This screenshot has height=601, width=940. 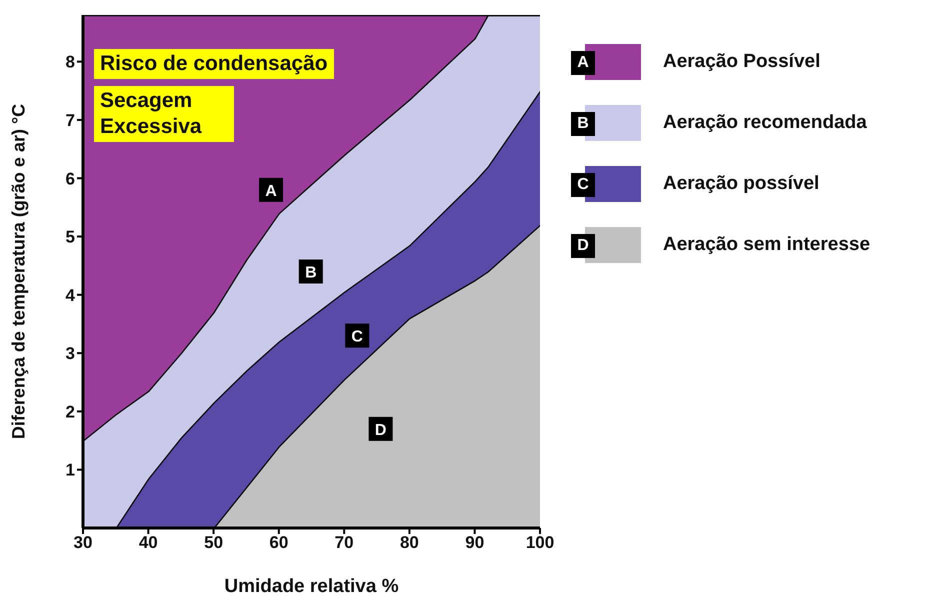 What do you see at coordinates (278, 542) in the screenshot?
I see `x-tick-label: 60` at bounding box center [278, 542].